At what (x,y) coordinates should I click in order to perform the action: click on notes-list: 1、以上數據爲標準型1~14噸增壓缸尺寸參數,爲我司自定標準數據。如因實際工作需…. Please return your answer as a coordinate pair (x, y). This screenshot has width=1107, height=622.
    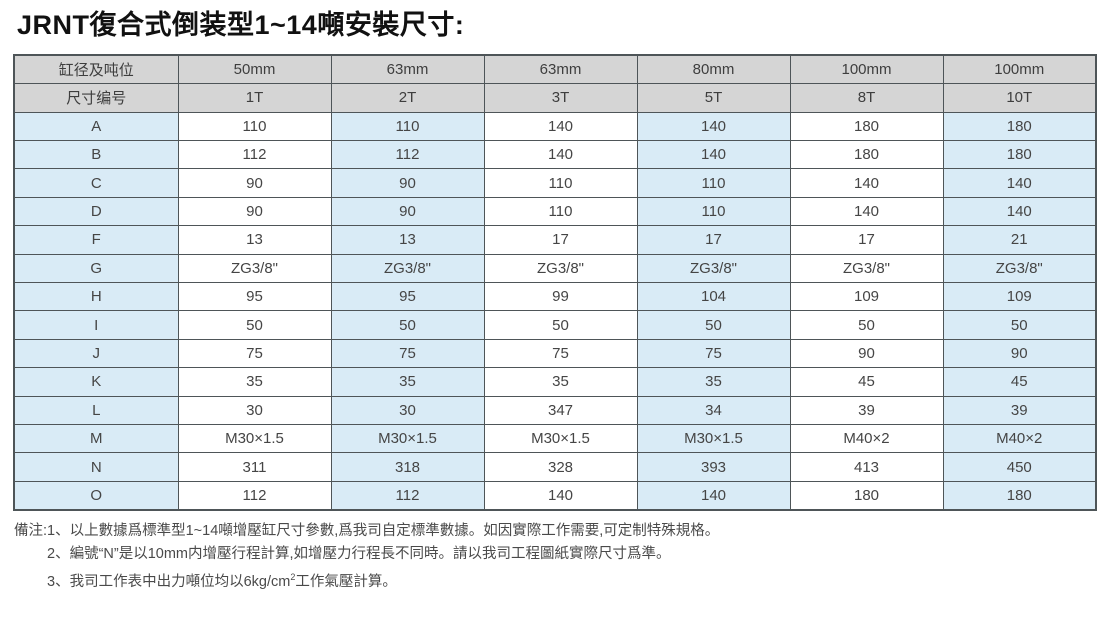
    Looking at the image, I should click on (577, 557).